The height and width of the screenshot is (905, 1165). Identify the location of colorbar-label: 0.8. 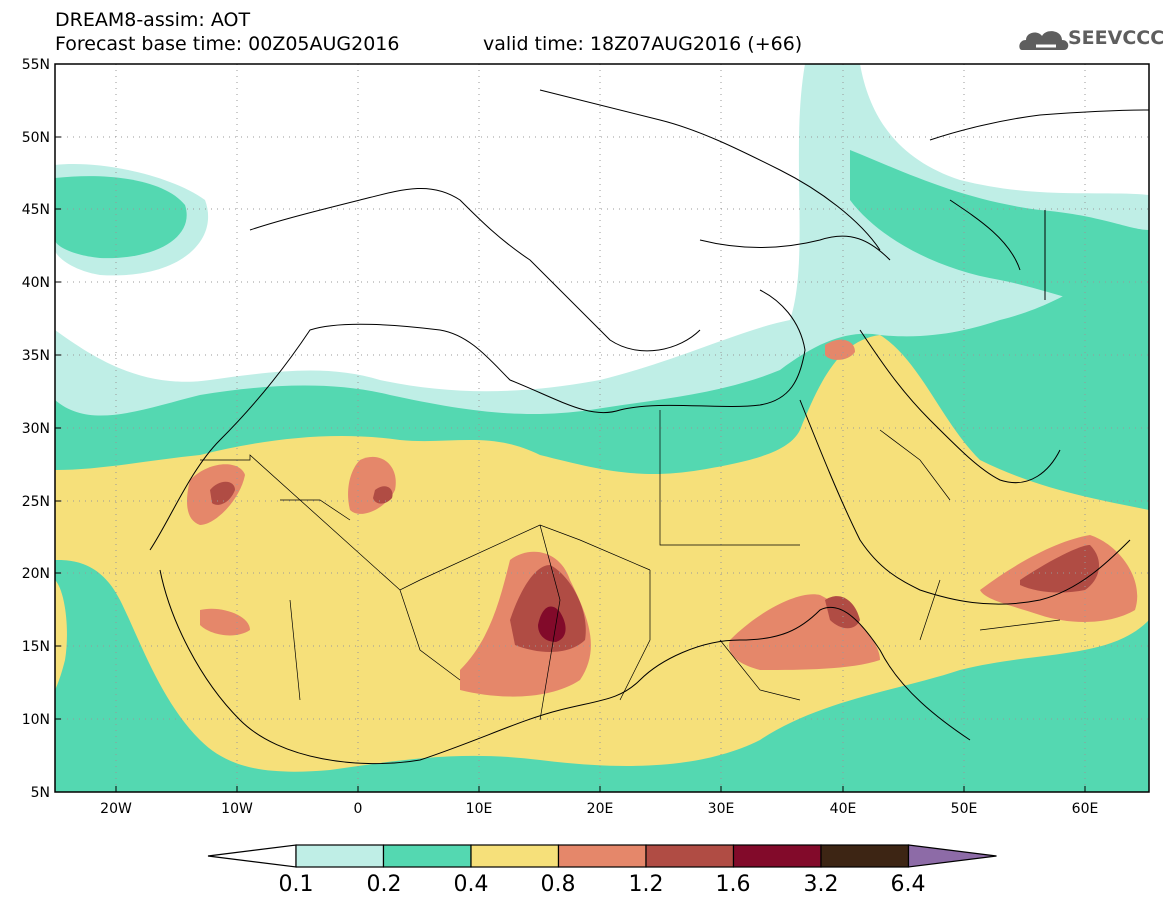
(558, 884).